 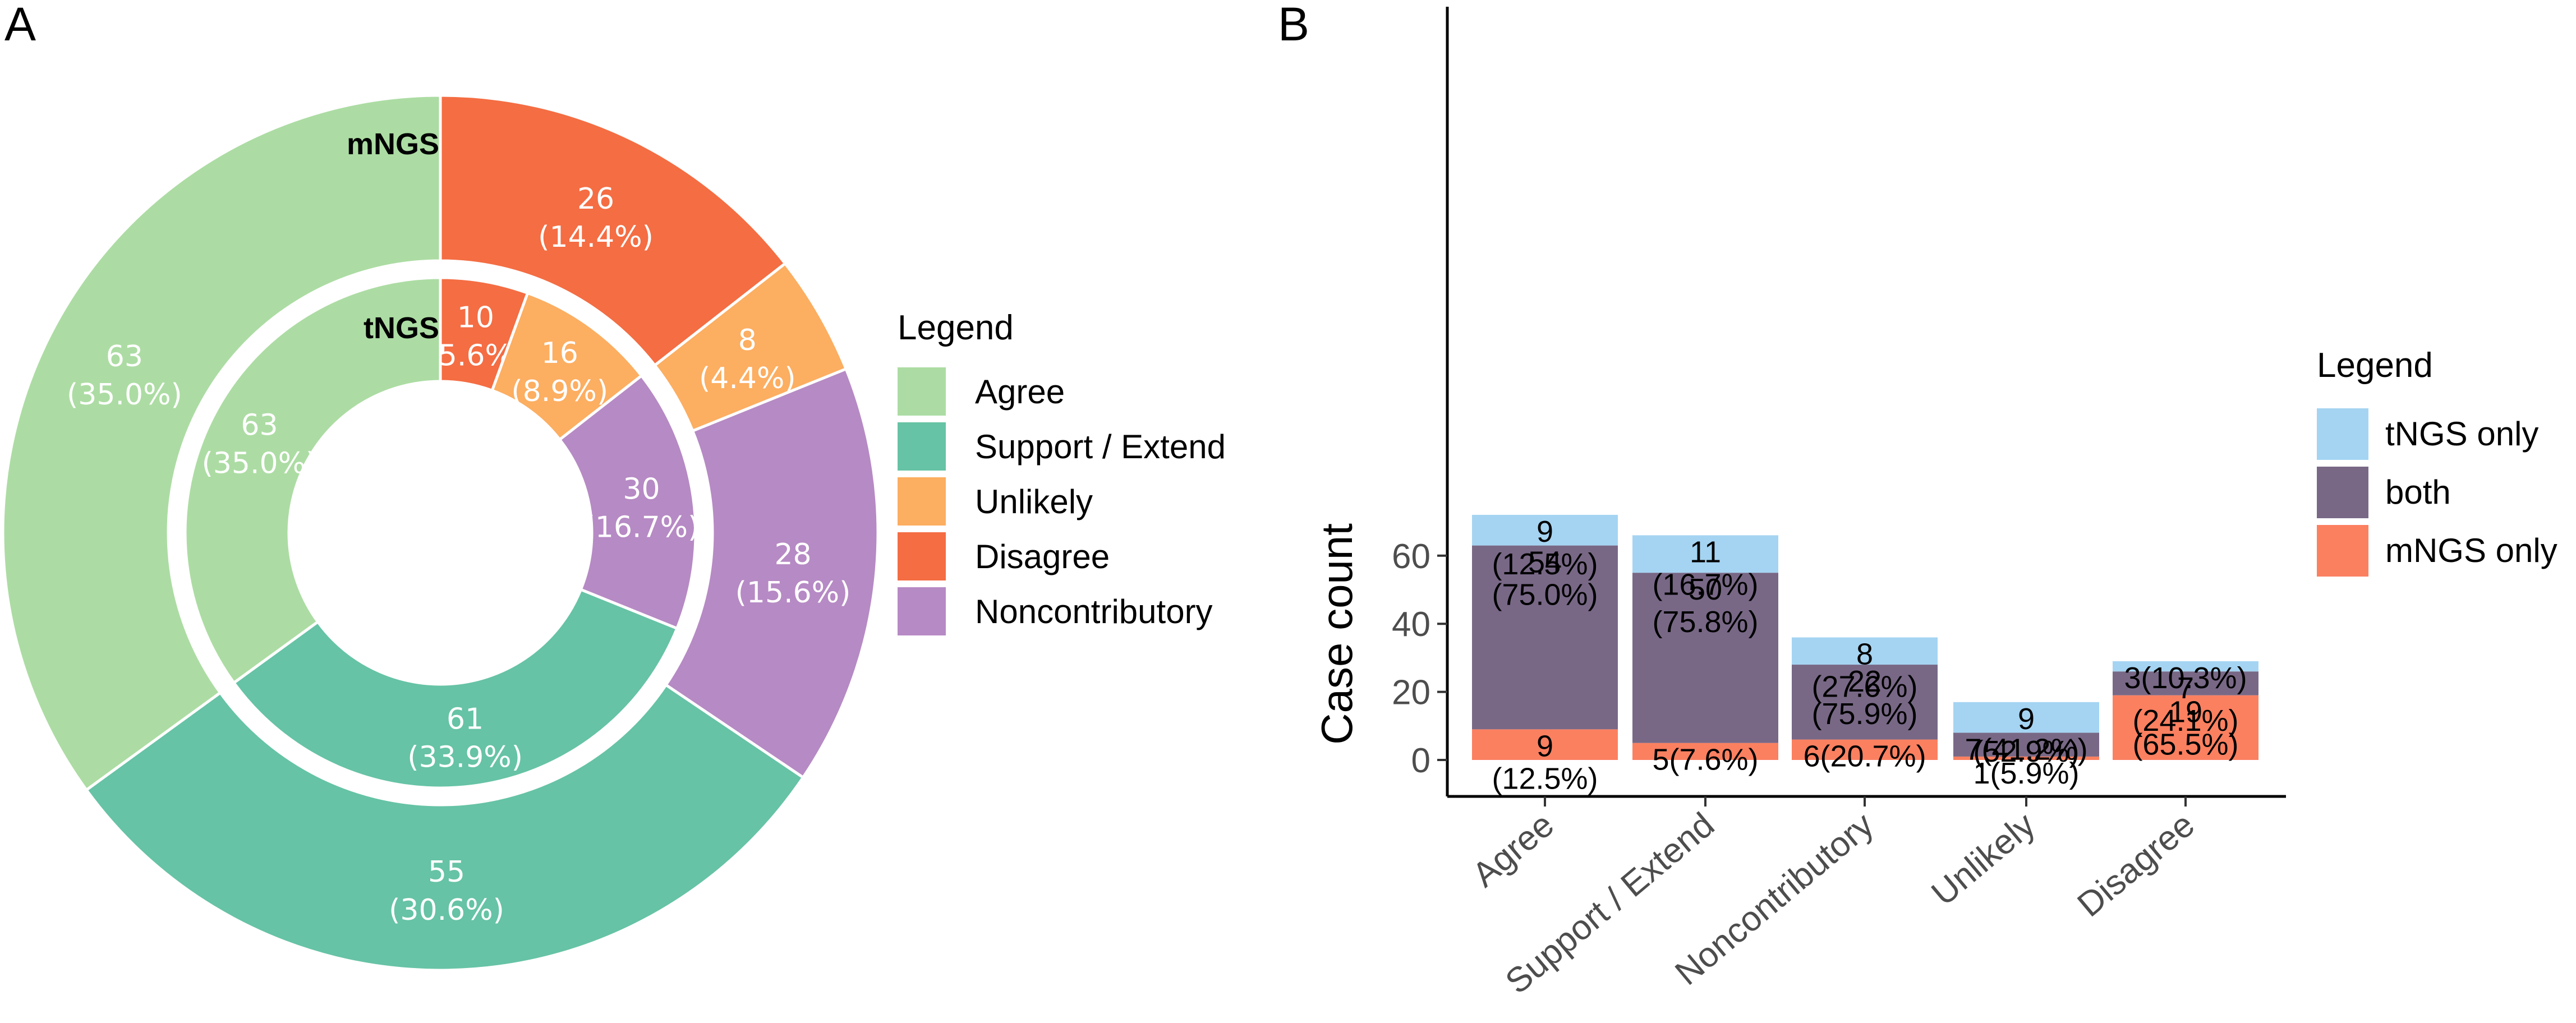 I want to click on tngs-slice-agree, so click(x=313, y=480).